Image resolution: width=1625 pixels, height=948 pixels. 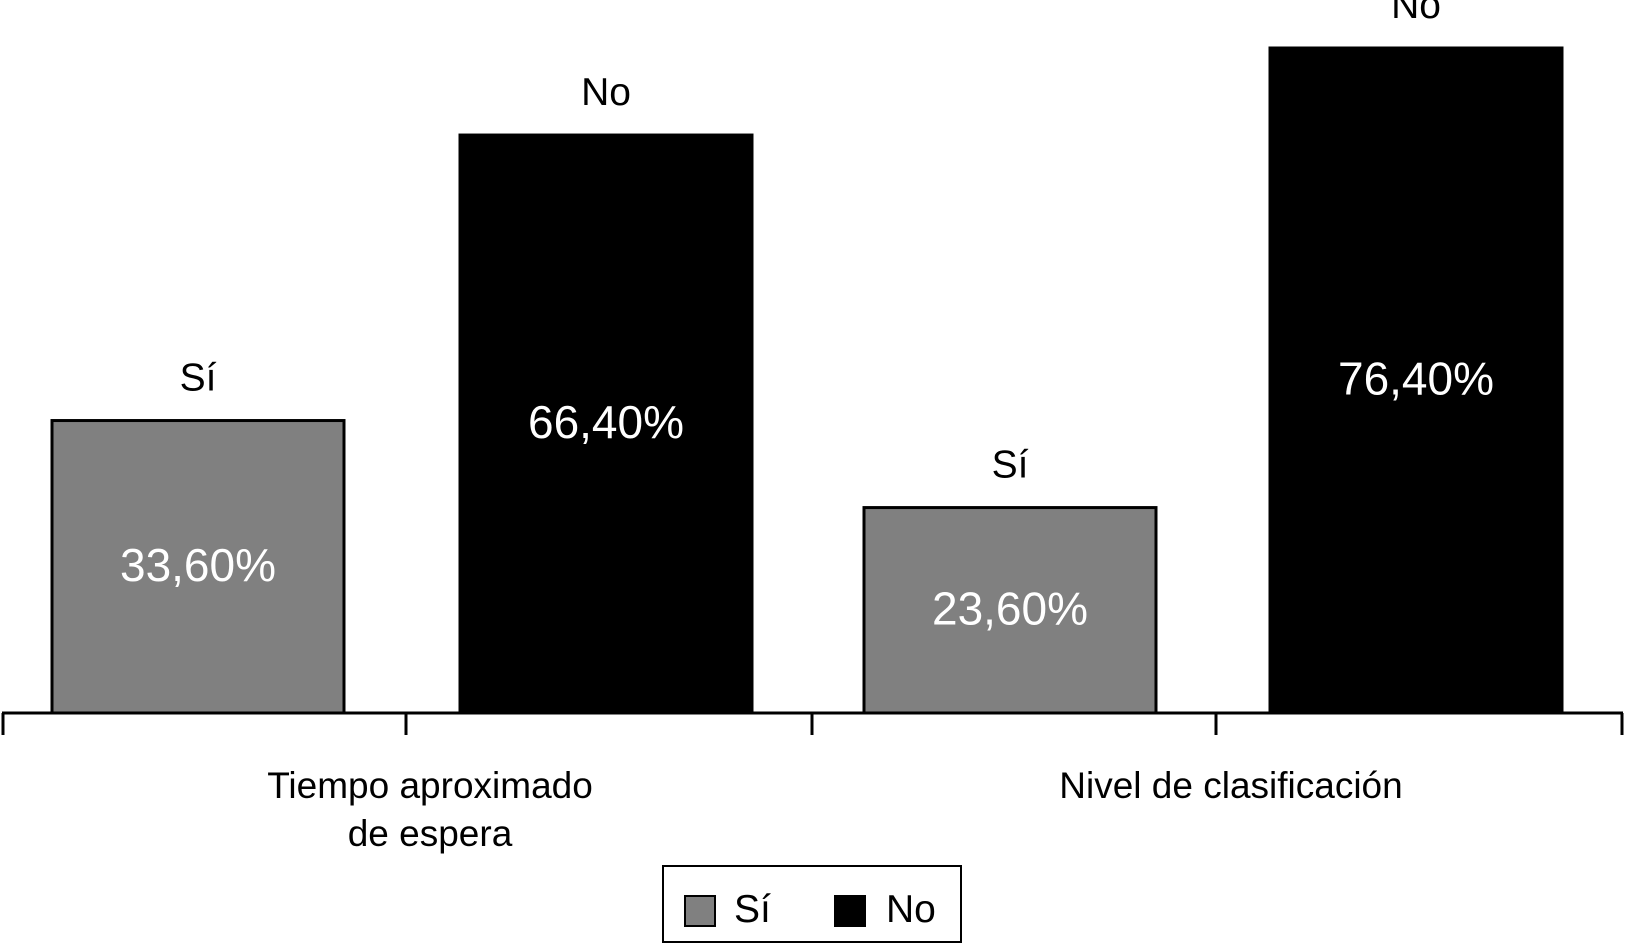 What do you see at coordinates (1010, 465) in the screenshot?
I see `bar-top-label-si-1: Sí` at bounding box center [1010, 465].